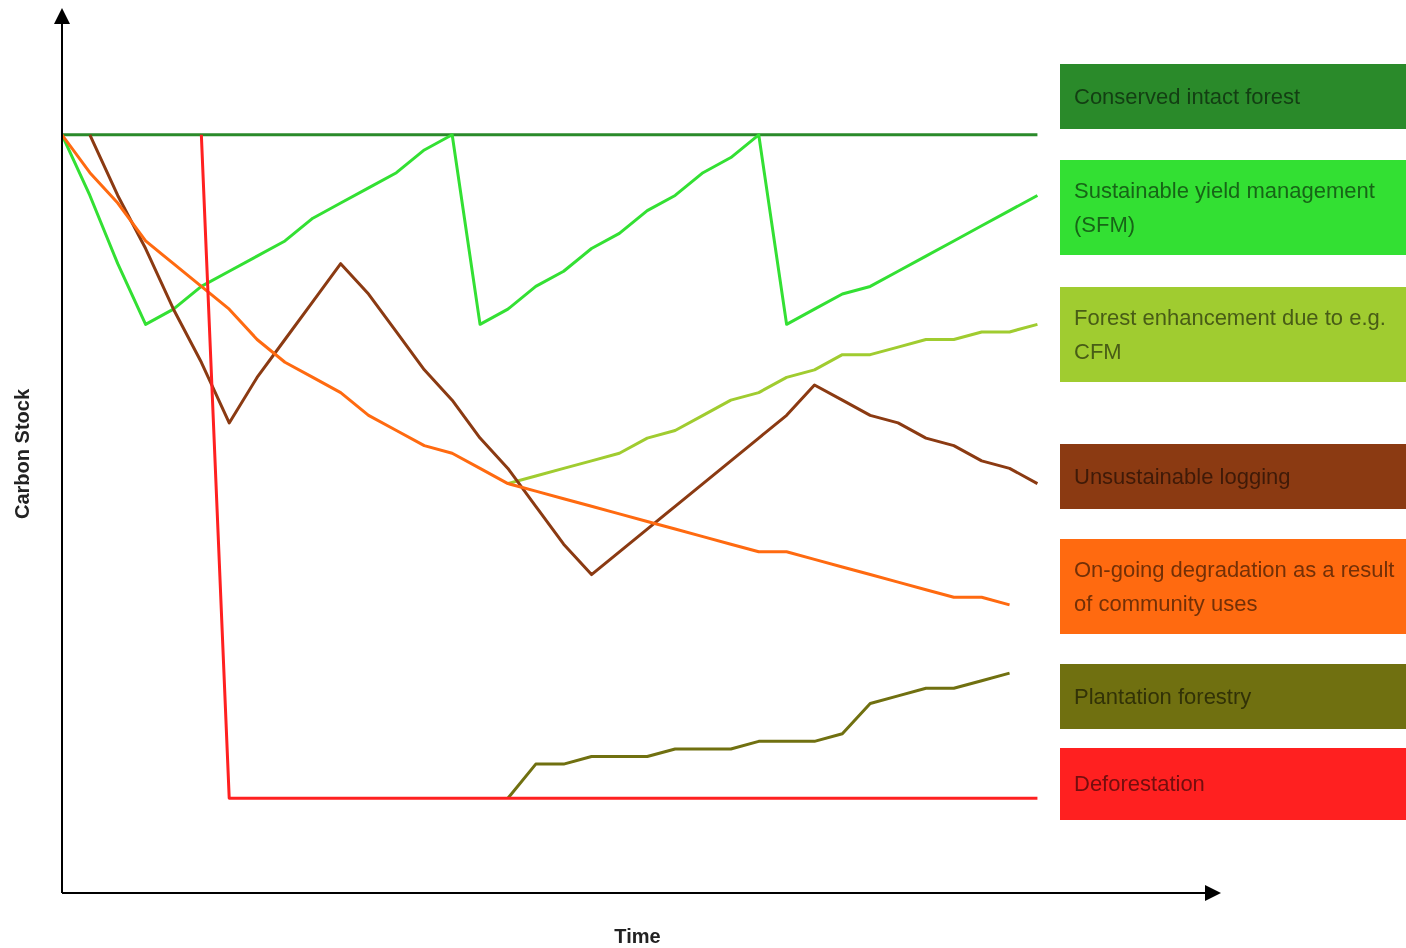 The width and height of the screenshot is (1406, 948). What do you see at coordinates (1230, 334) in the screenshot?
I see `series-label: Forest enhancement due to e.g. CFM` at bounding box center [1230, 334].